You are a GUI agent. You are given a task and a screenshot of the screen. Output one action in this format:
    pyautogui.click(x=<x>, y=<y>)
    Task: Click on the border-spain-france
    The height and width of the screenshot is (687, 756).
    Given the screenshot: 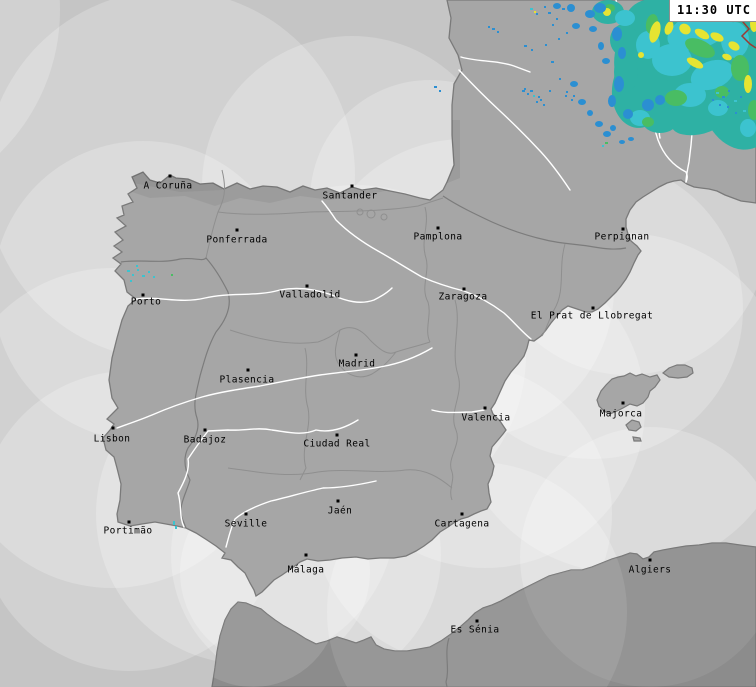 What is the action you would take?
    pyautogui.click(x=534, y=222)
    